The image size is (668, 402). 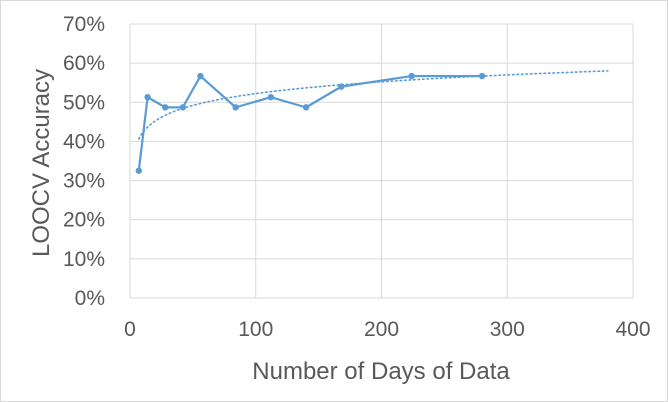 I want to click on y-tick-label: 30%, so click(x=84, y=181).